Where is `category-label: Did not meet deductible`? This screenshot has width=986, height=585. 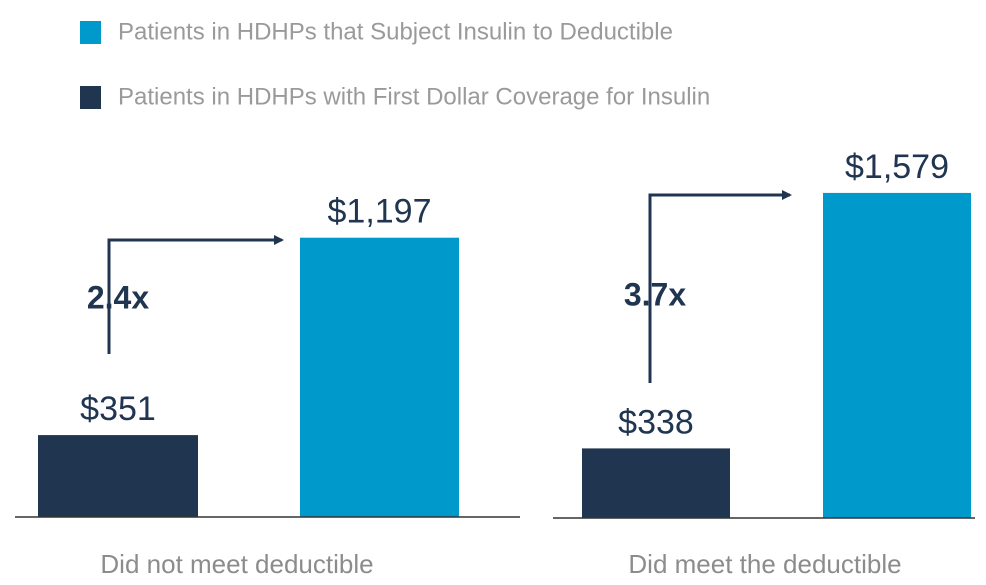 category-label: Did not meet deductible is located at coordinates (236, 564).